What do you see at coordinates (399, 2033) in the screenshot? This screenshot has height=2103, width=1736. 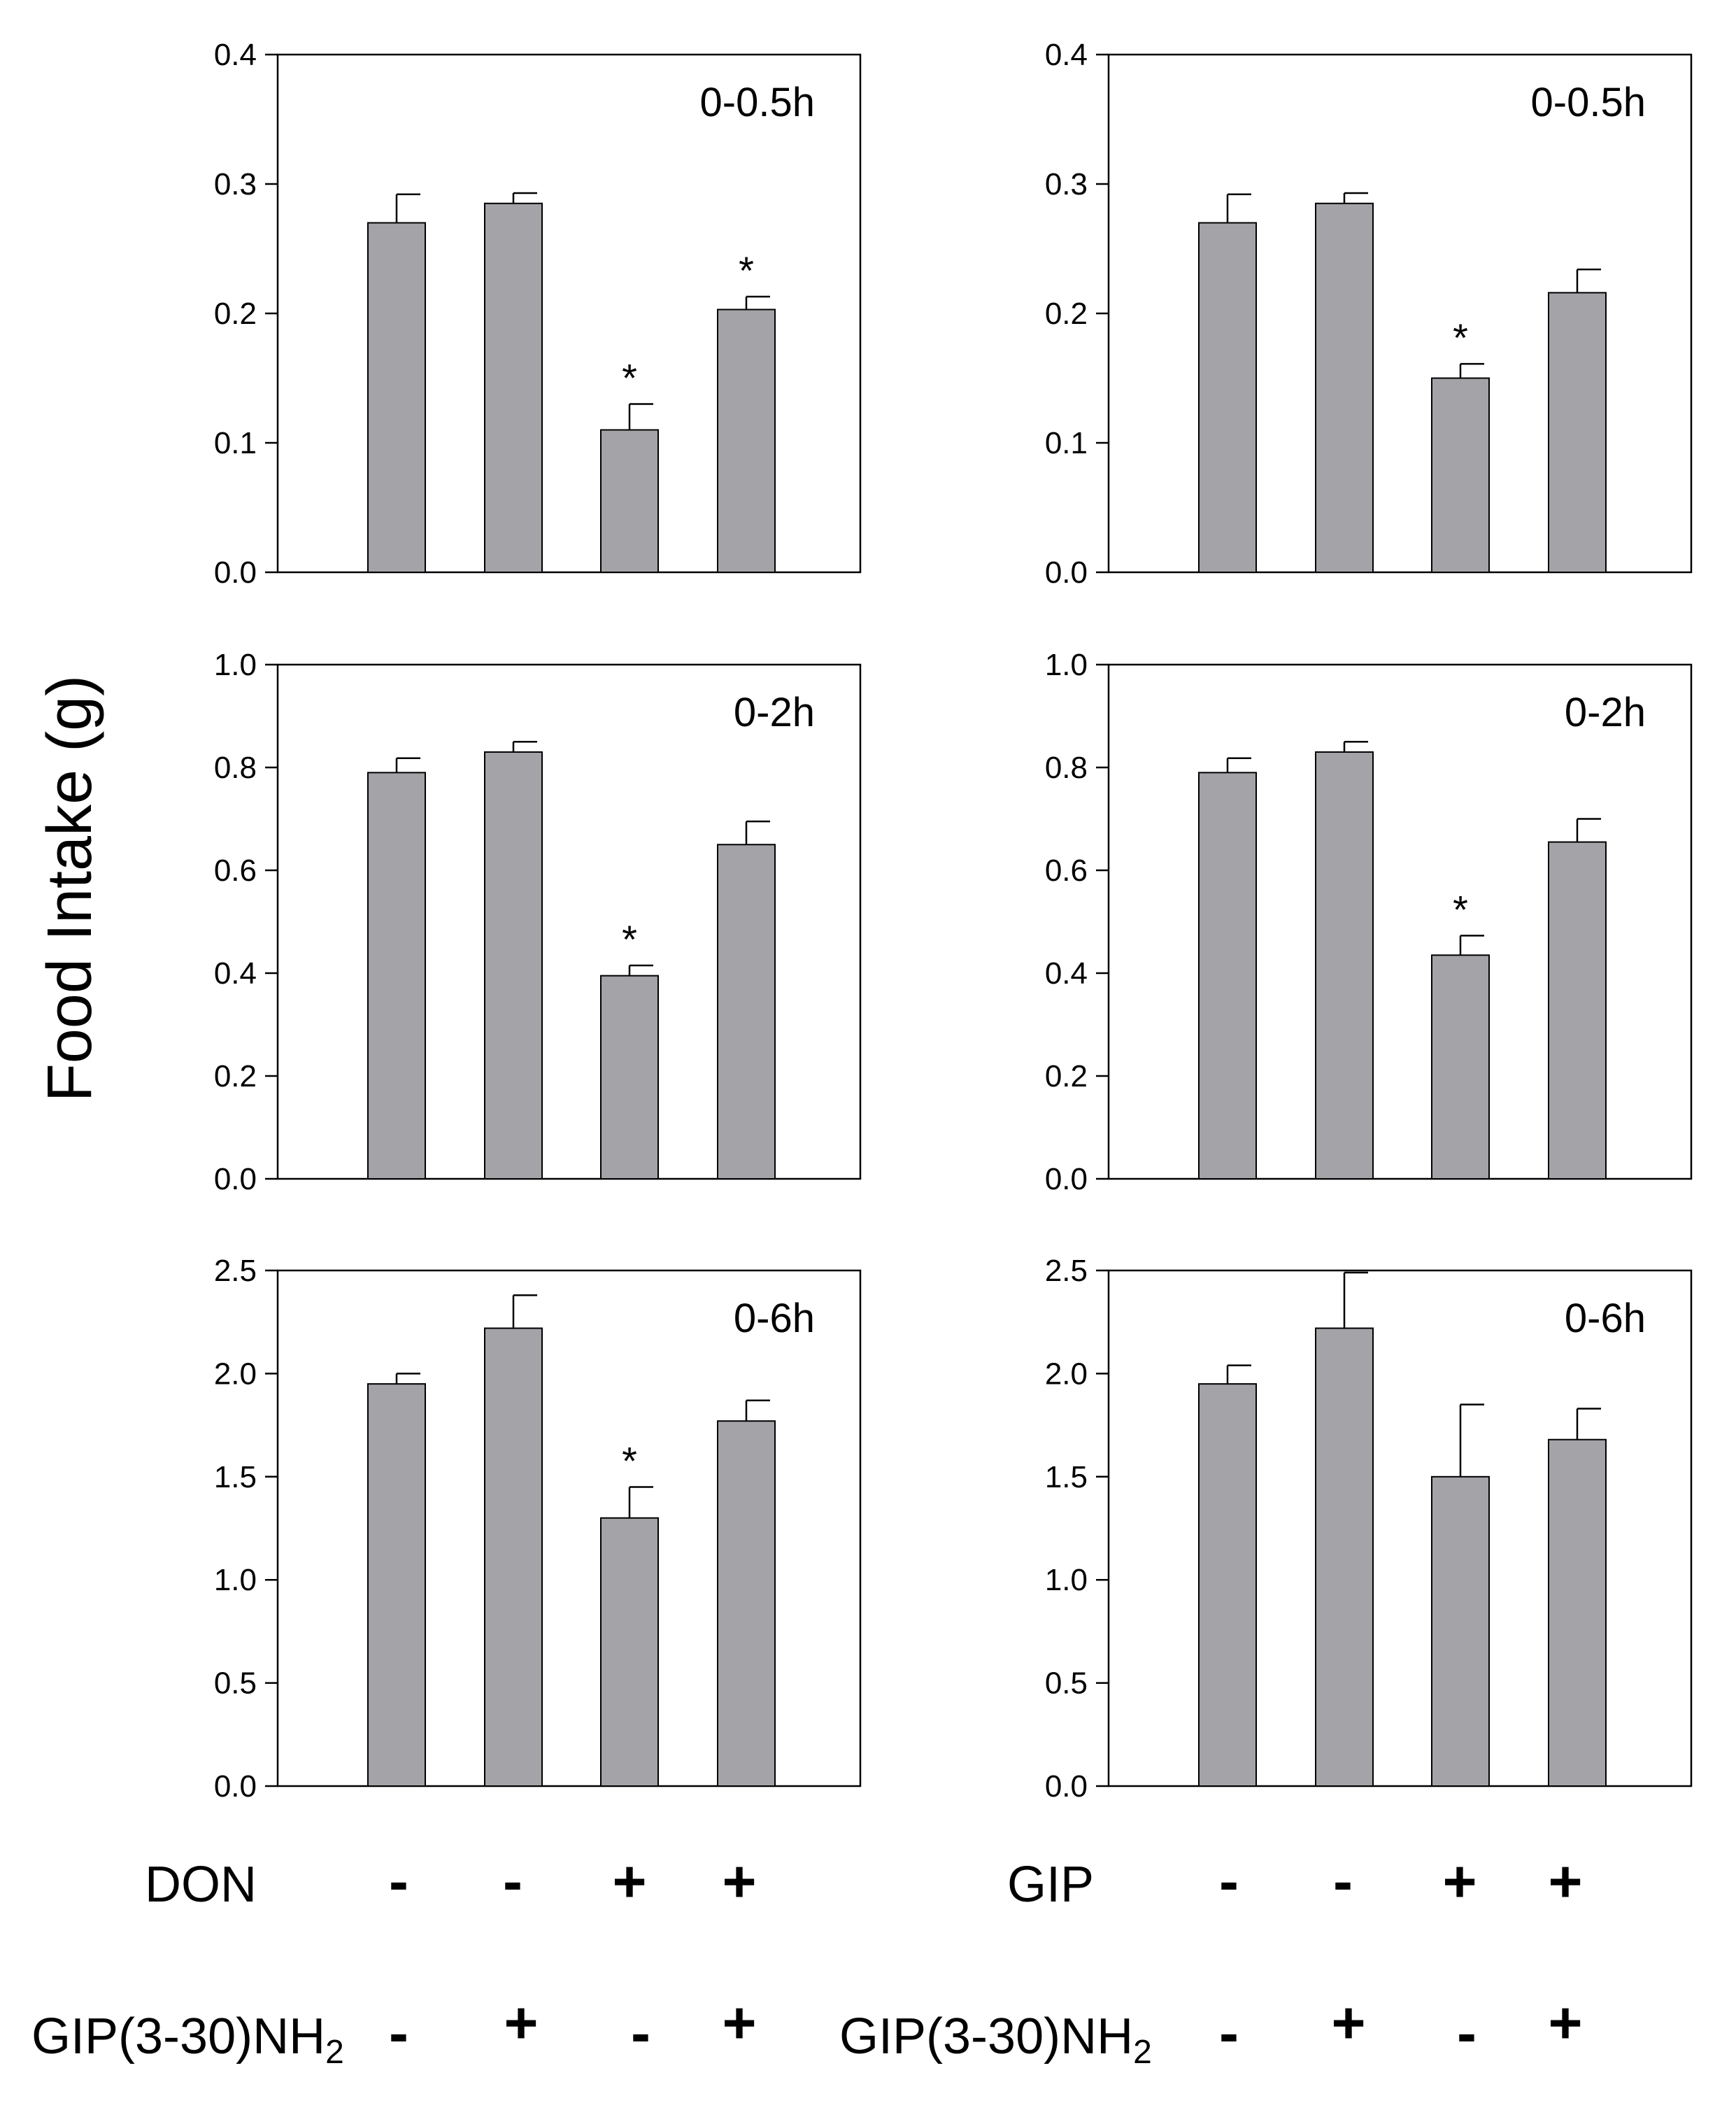 I see `antagonist-left-mark-1: -` at bounding box center [399, 2033].